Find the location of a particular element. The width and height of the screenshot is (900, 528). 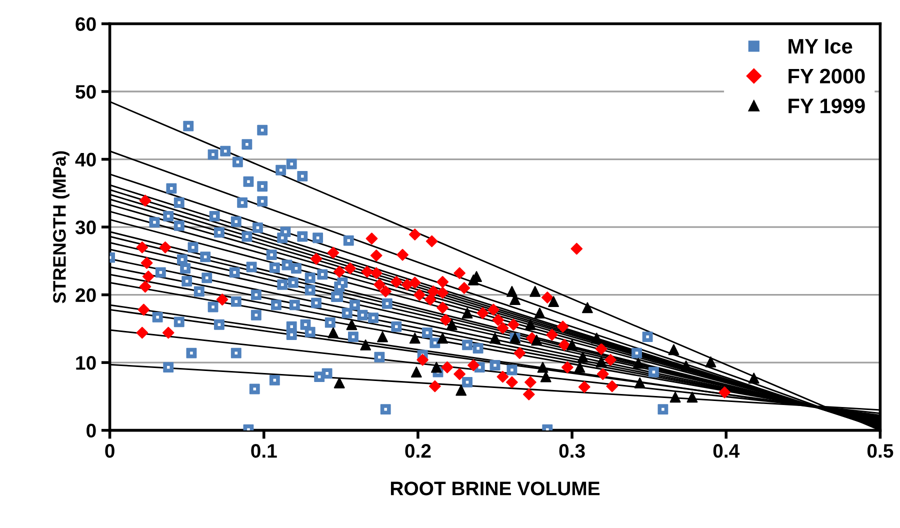

y-tick-label: 50 is located at coordinates (86, 91).